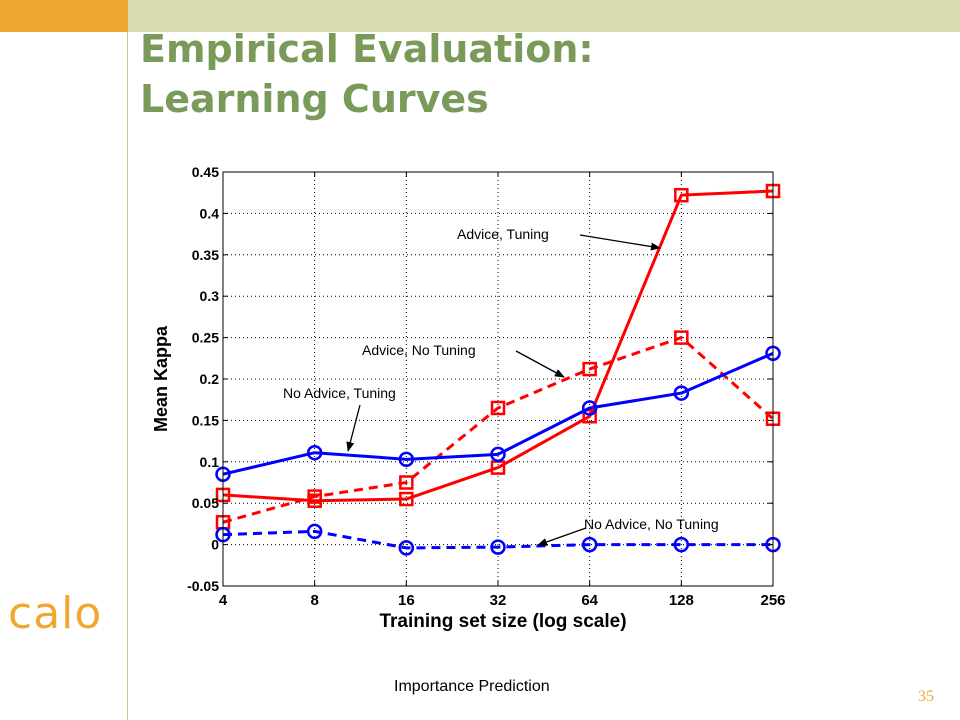 This screenshot has height=720, width=960. I want to click on corner-accent-block, so click(64, 16).